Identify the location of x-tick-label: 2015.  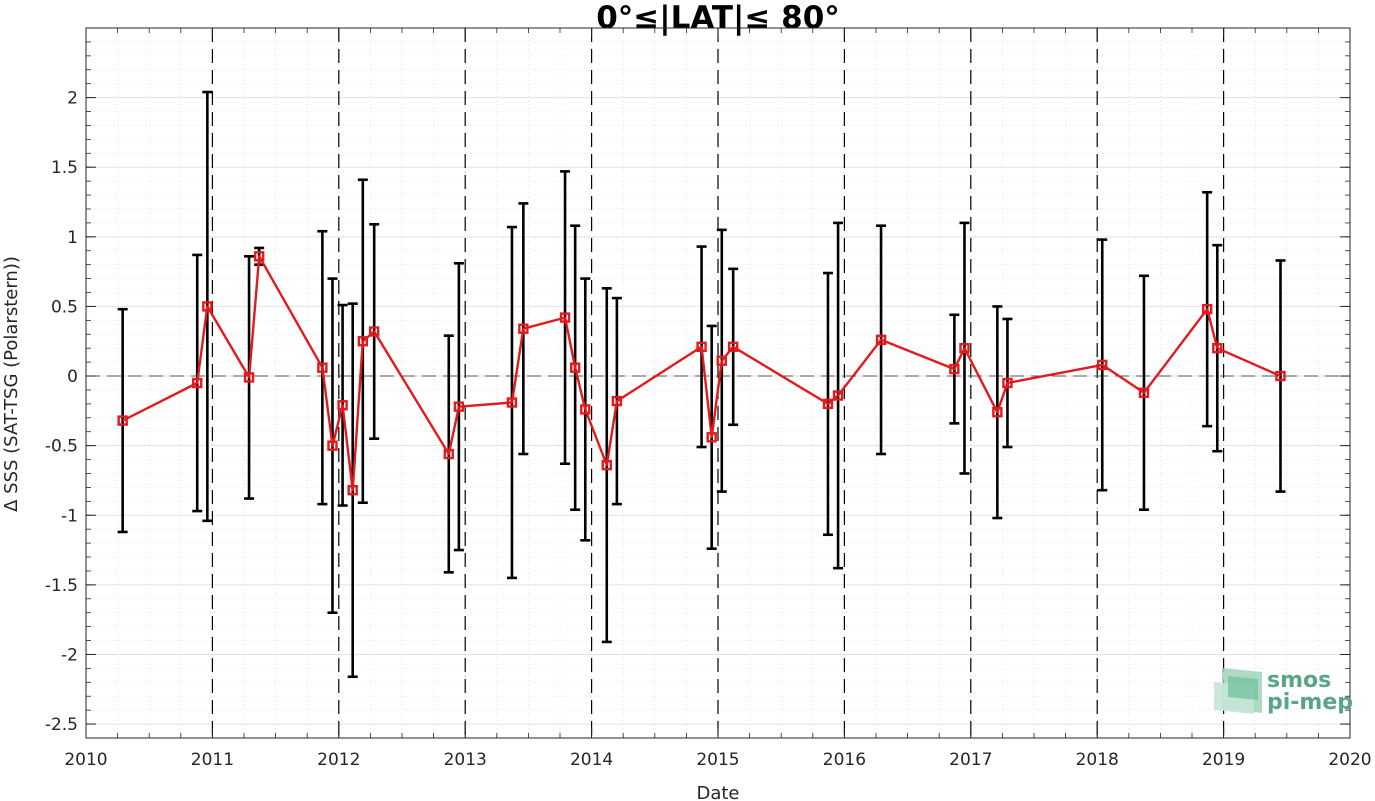
(717, 760).